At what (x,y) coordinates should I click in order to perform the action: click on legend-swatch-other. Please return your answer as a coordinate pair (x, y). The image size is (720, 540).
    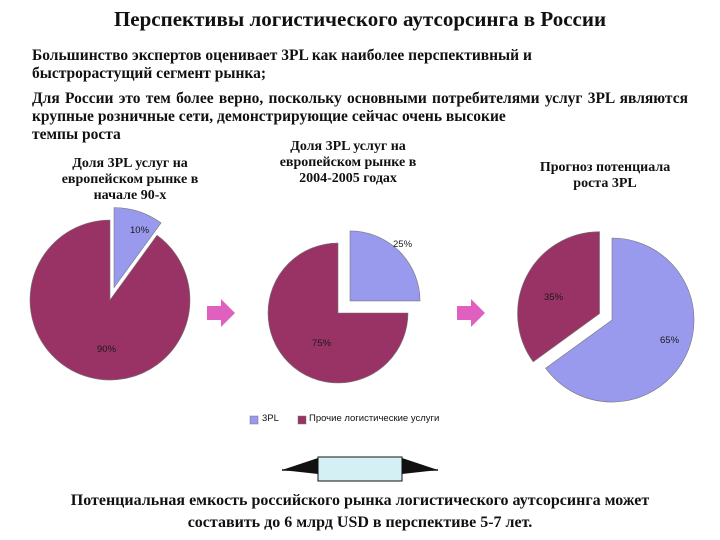
    Looking at the image, I should click on (302, 420).